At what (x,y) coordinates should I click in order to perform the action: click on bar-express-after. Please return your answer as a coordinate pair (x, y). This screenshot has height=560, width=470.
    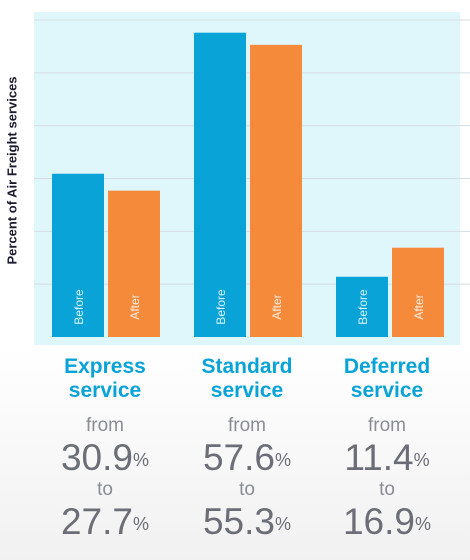
    Looking at the image, I should click on (134, 263).